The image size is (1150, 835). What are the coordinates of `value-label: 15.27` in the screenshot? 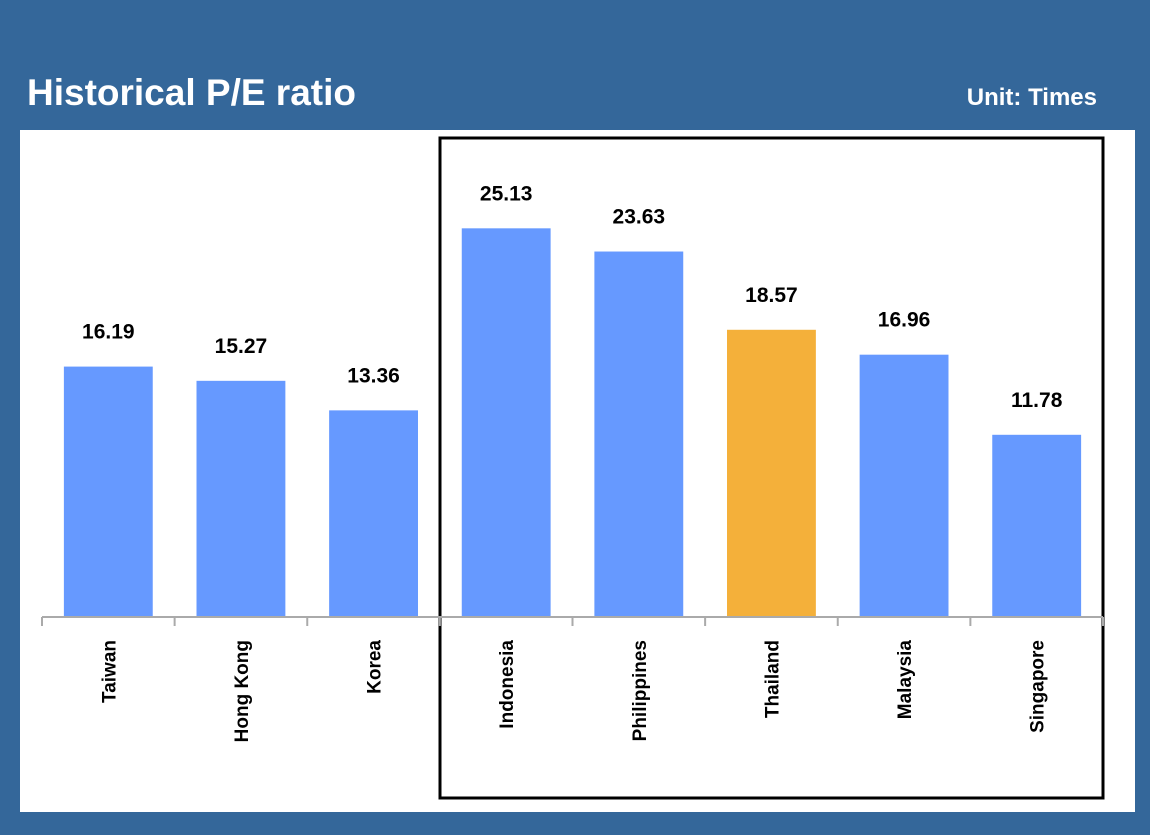 It's located at (241, 346).